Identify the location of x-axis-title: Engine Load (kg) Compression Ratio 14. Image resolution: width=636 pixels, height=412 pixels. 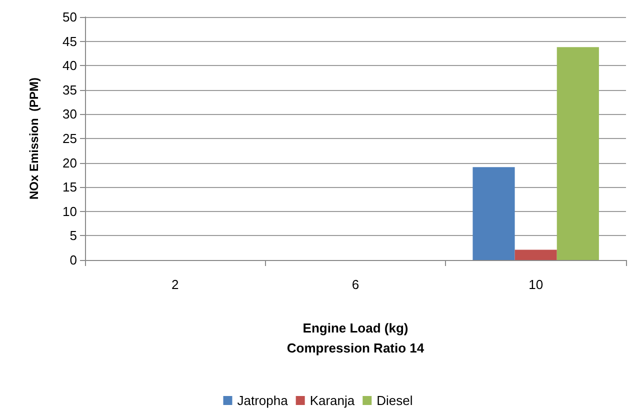
(355, 338).